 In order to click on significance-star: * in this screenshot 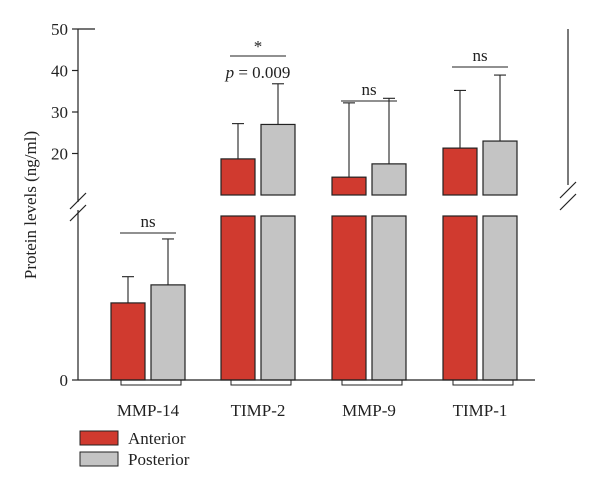, I will do `click(258, 46)`.